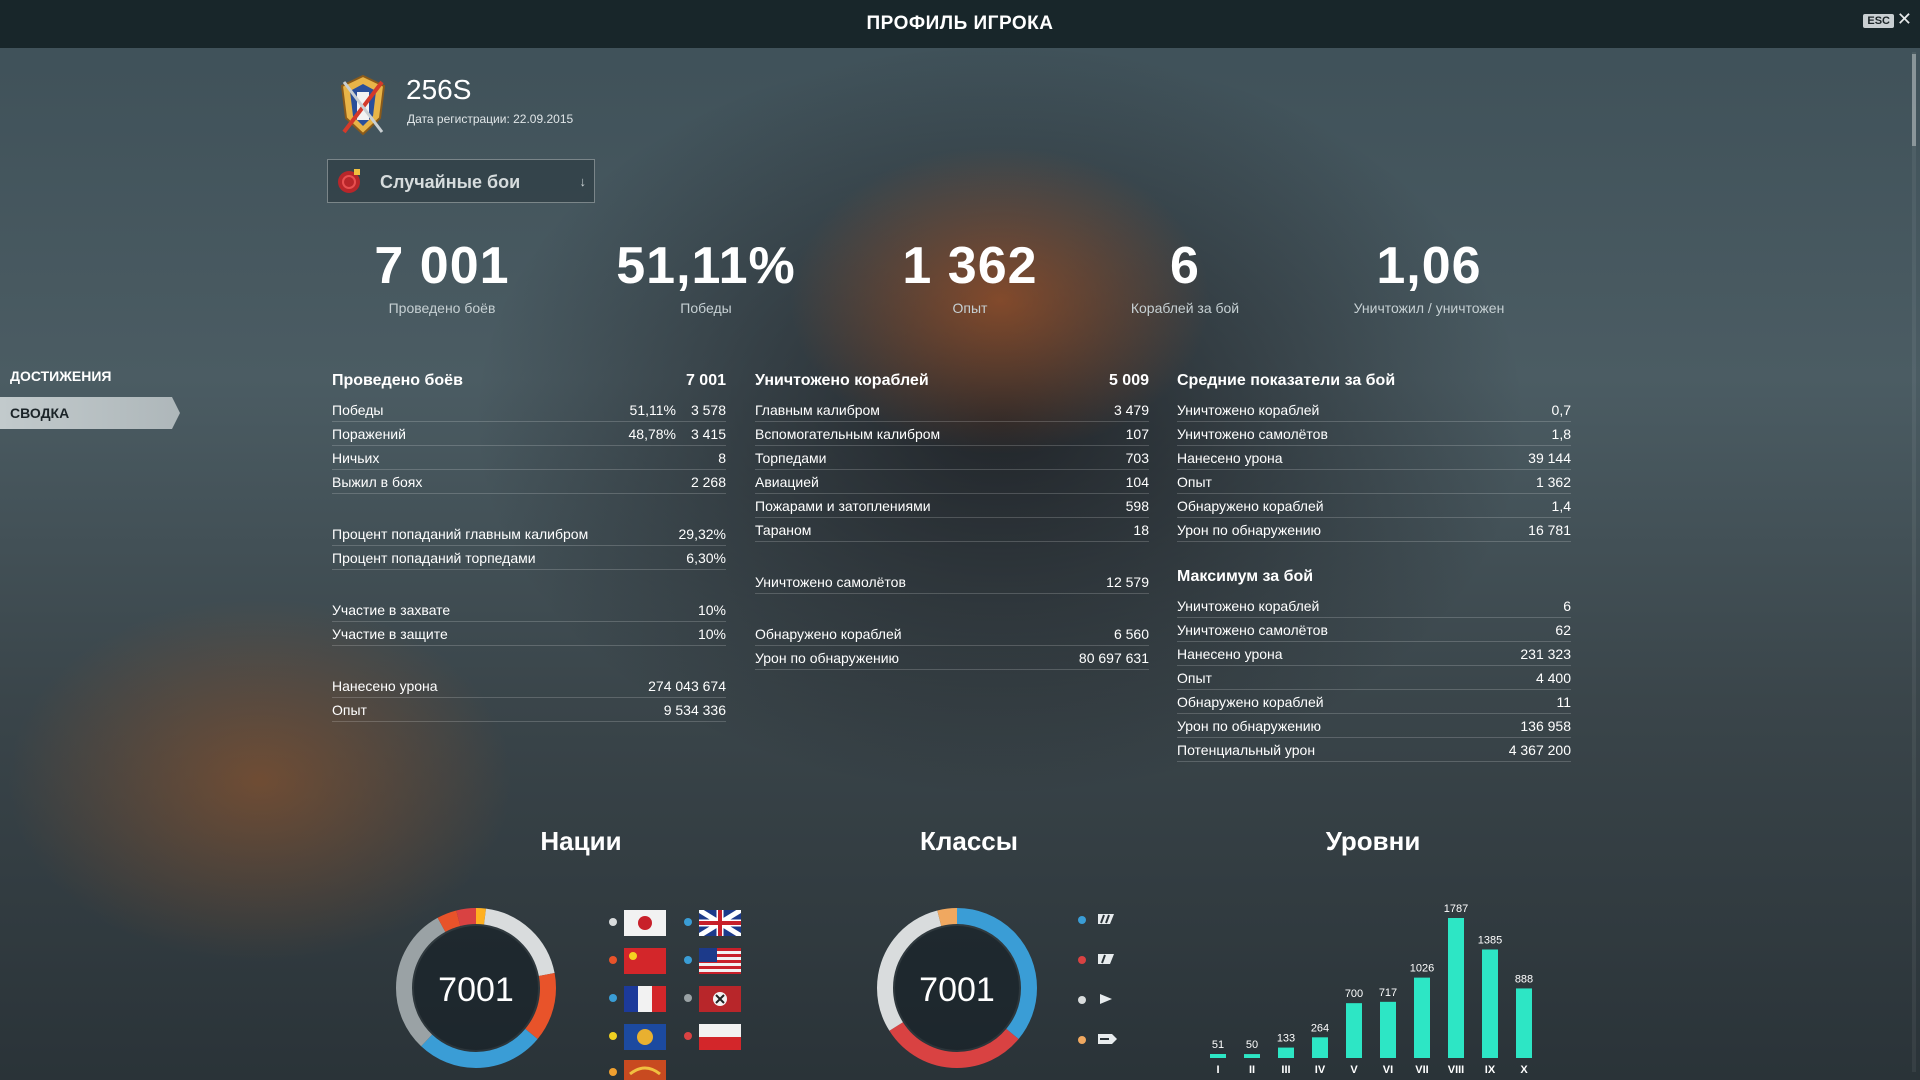  I want to click on stat-row: Участие в захвате 10%, so click(529, 610).